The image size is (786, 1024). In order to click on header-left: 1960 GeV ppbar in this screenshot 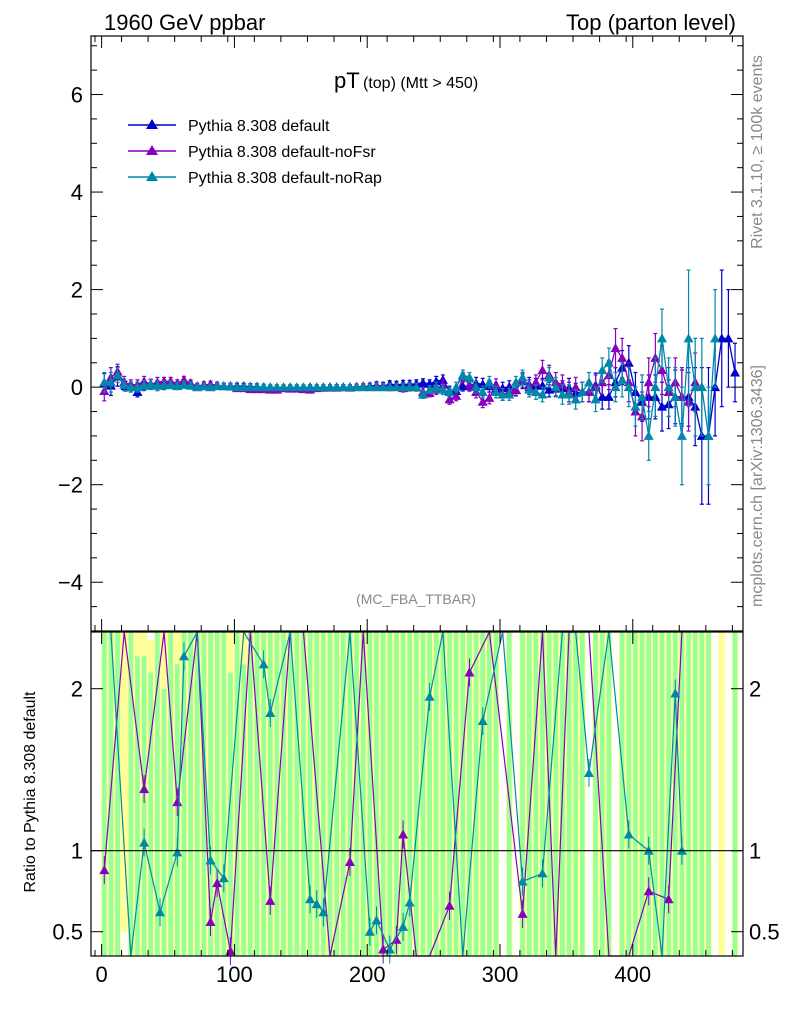, I will do `click(184, 22)`.